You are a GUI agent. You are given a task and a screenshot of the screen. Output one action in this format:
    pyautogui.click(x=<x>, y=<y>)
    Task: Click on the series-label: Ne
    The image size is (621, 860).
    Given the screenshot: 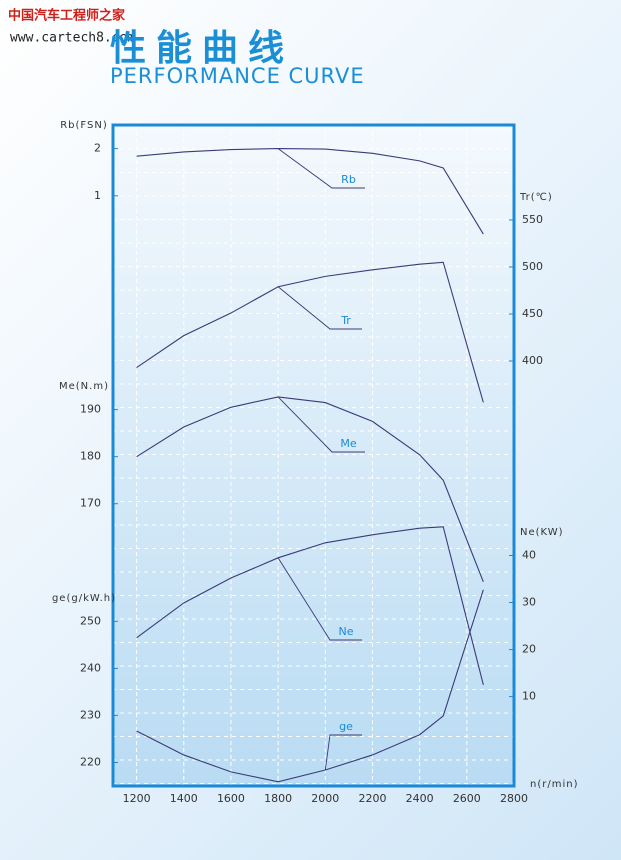 What is the action you would take?
    pyautogui.click(x=346, y=631)
    